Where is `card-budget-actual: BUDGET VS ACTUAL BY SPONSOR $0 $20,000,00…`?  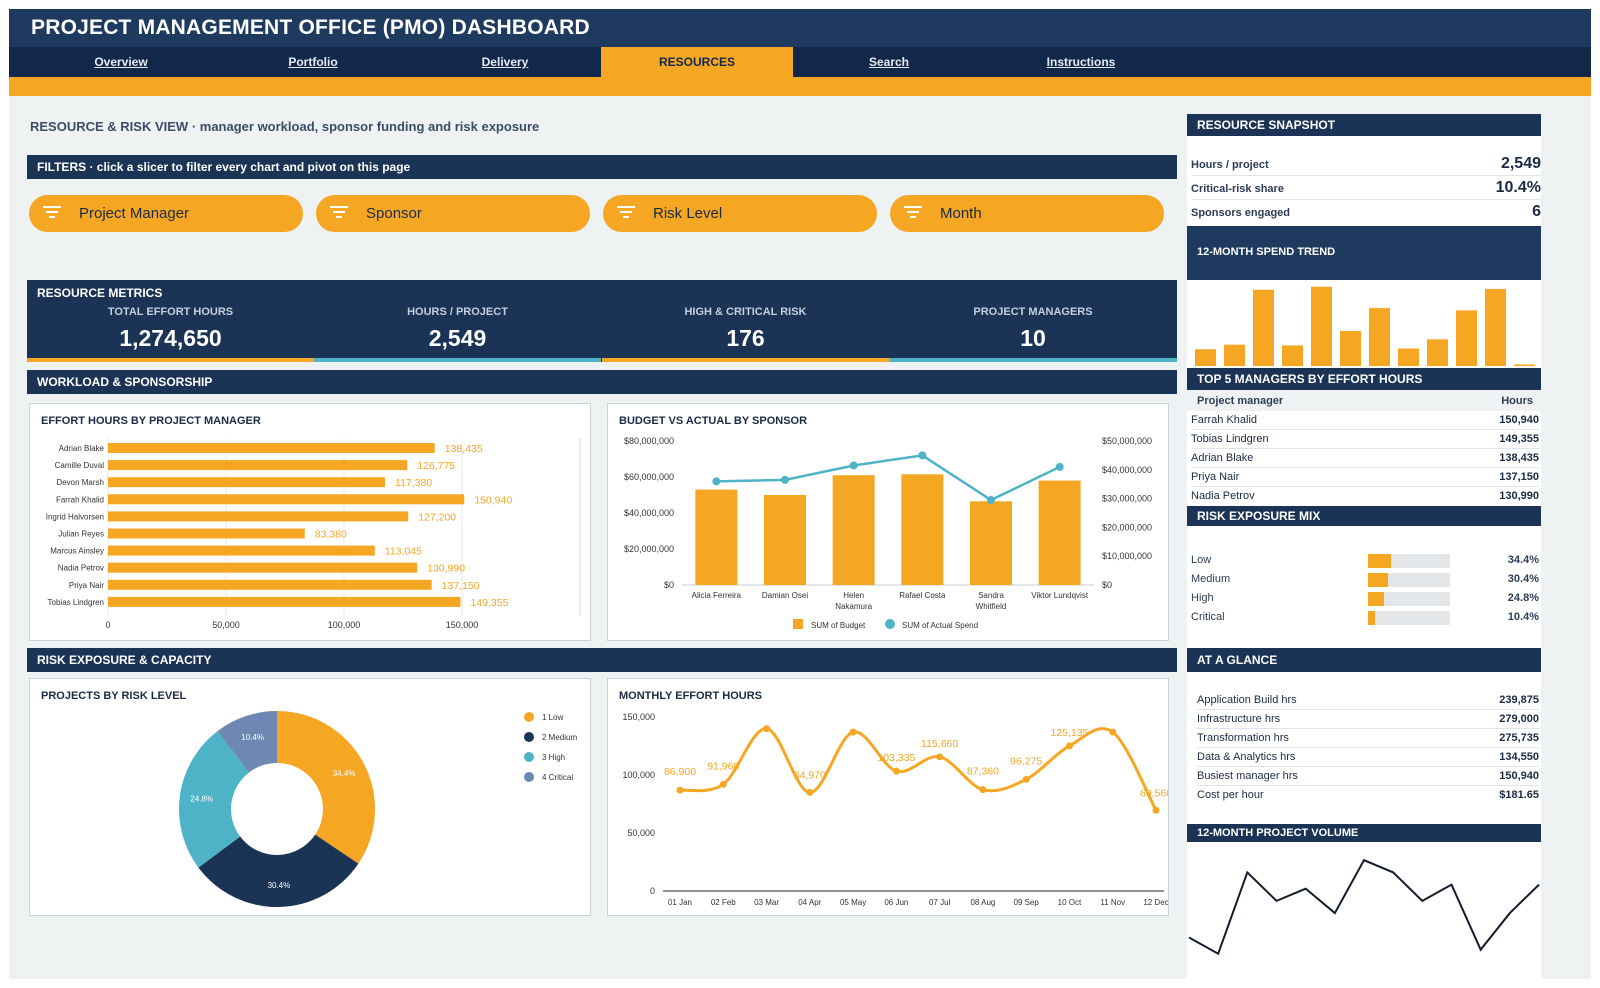
card-budget-actual: BUDGET VS ACTUAL BY SPONSOR $0 $20,000,00… is located at coordinates (888, 522).